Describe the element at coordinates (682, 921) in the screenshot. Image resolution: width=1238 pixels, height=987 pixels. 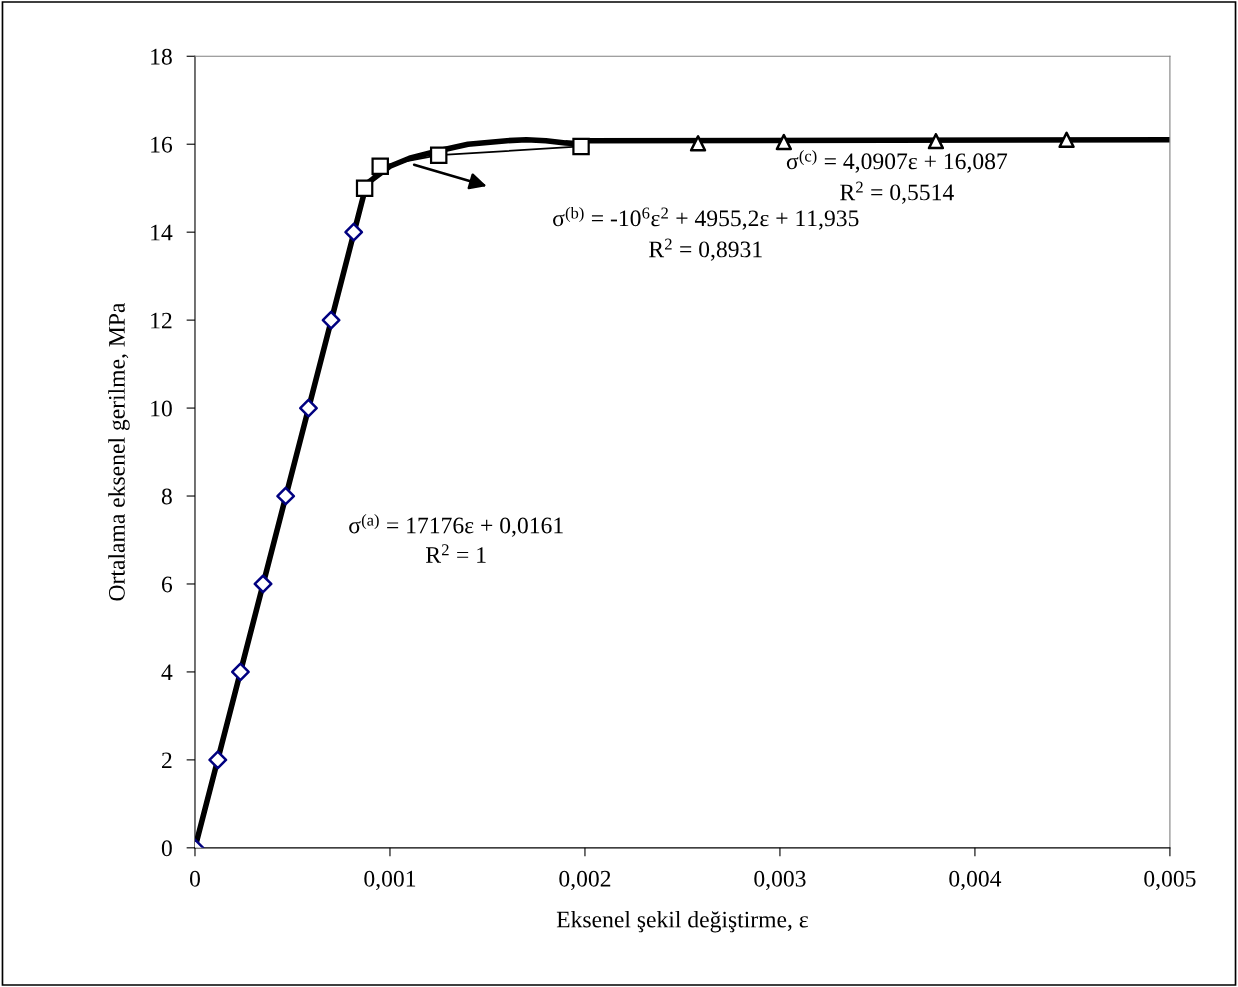
I see `x-axis-title: Eksenel şekil değiştirme, ε` at that location.